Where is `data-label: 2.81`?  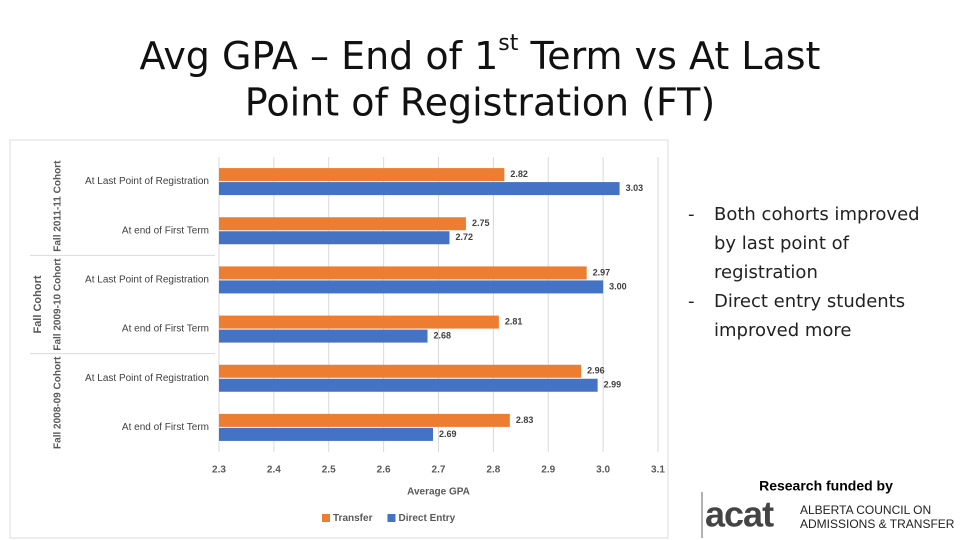
data-label: 2.81 is located at coordinates (514, 321).